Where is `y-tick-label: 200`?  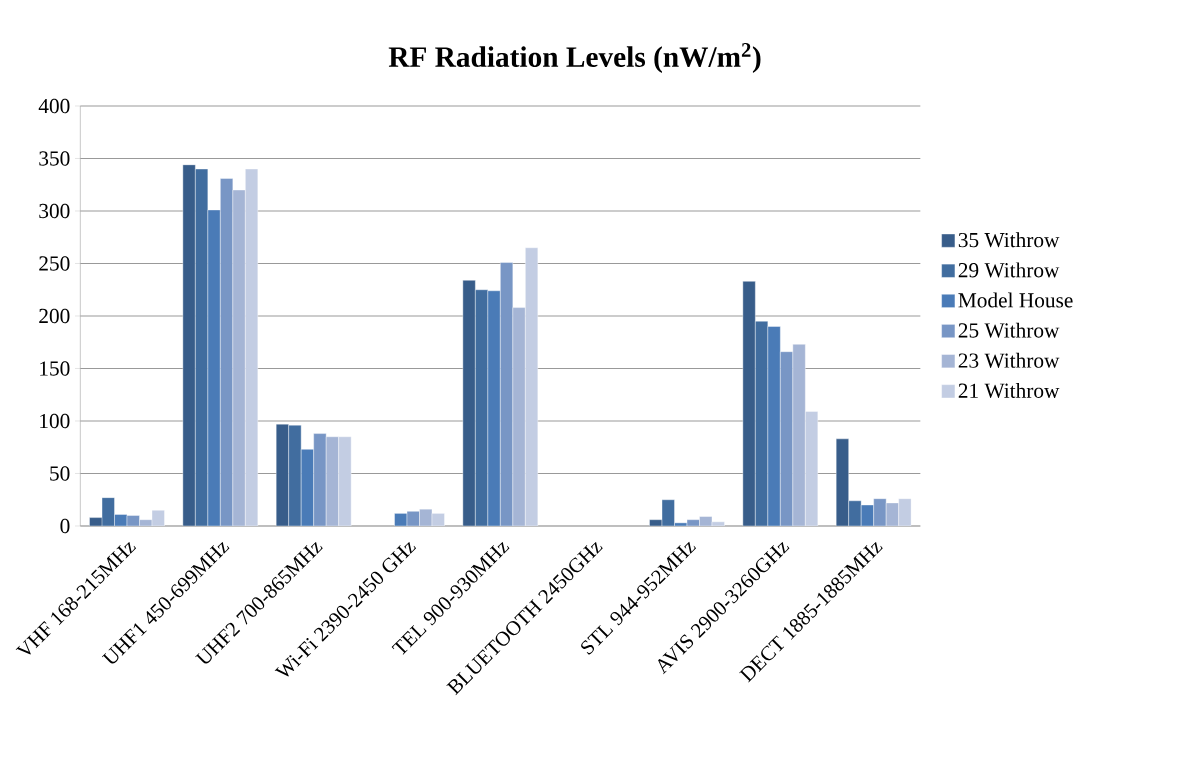
y-tick-label: 200 is located at coordinates (54, 316).